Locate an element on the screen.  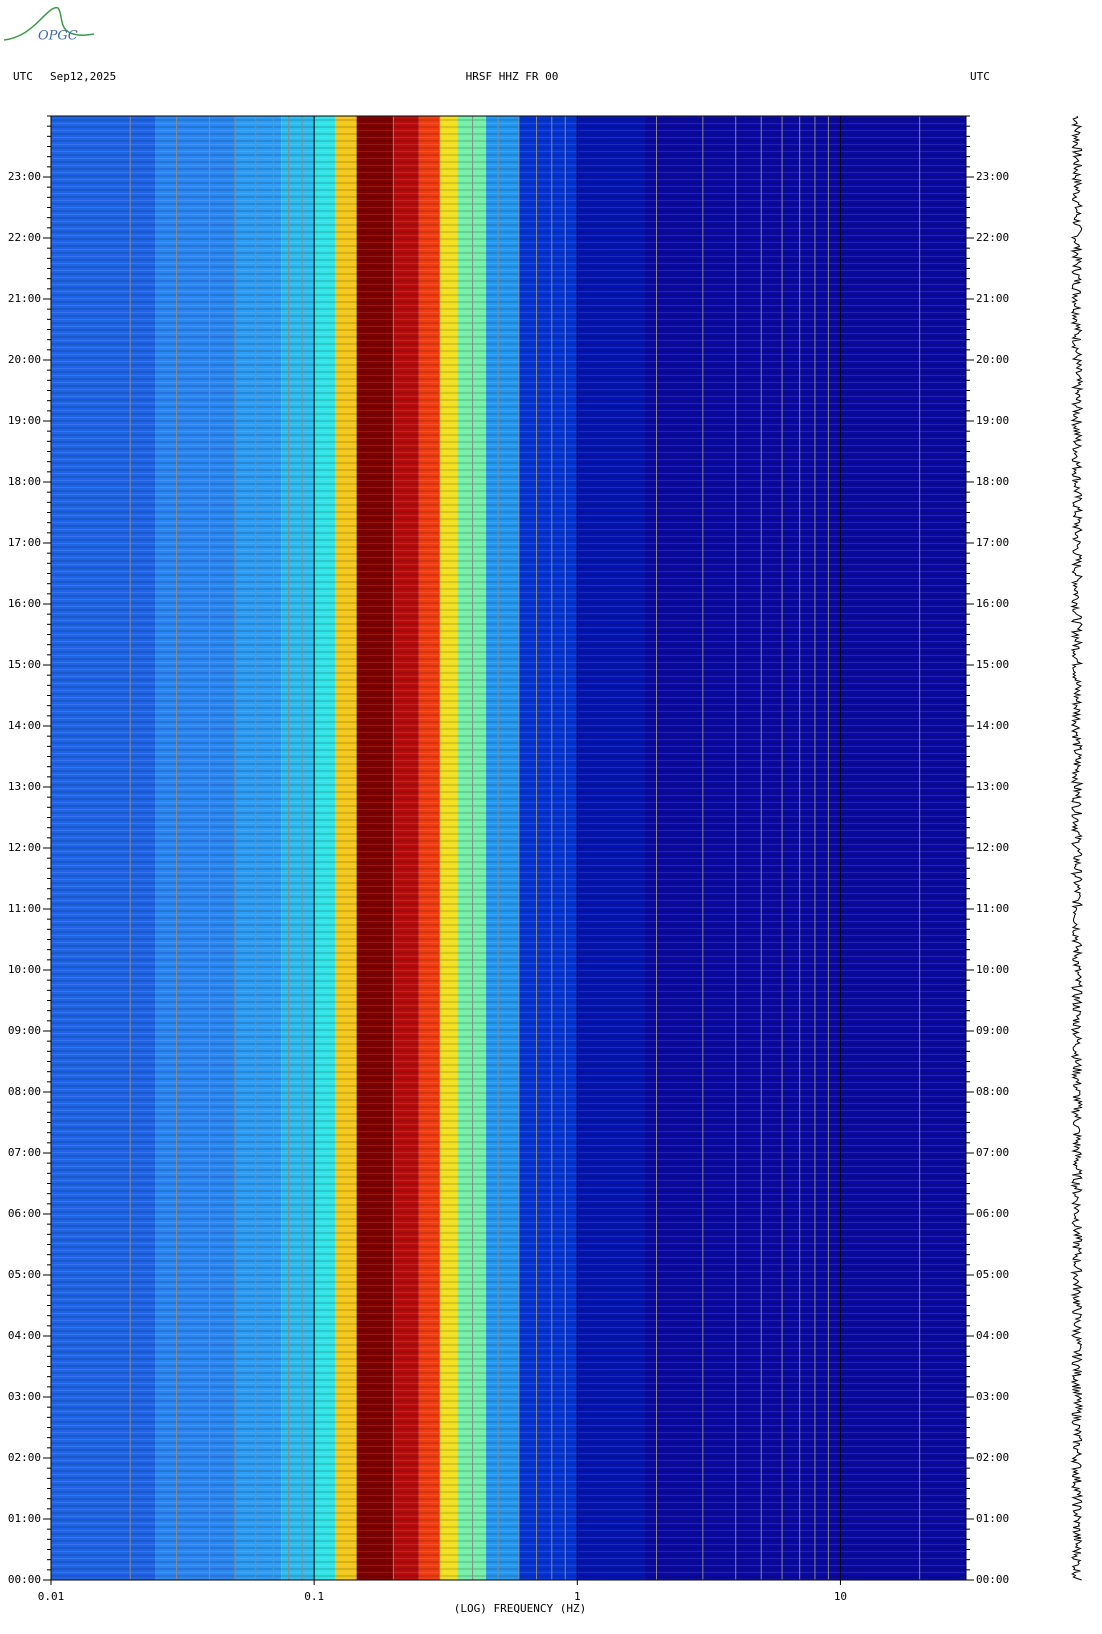
y-tick-label: 19:00 is located at coordinates (24, 420).